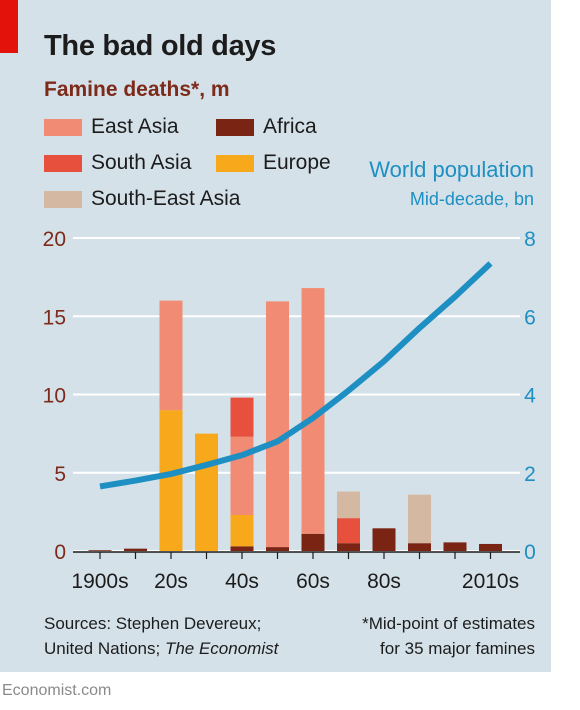 The width and height of the screenshot is (580, 710). What do you see at coordinates (60, 552) in the screenshot?
I see `y-left-tick-label: 0` at bounding box center [60, 552].